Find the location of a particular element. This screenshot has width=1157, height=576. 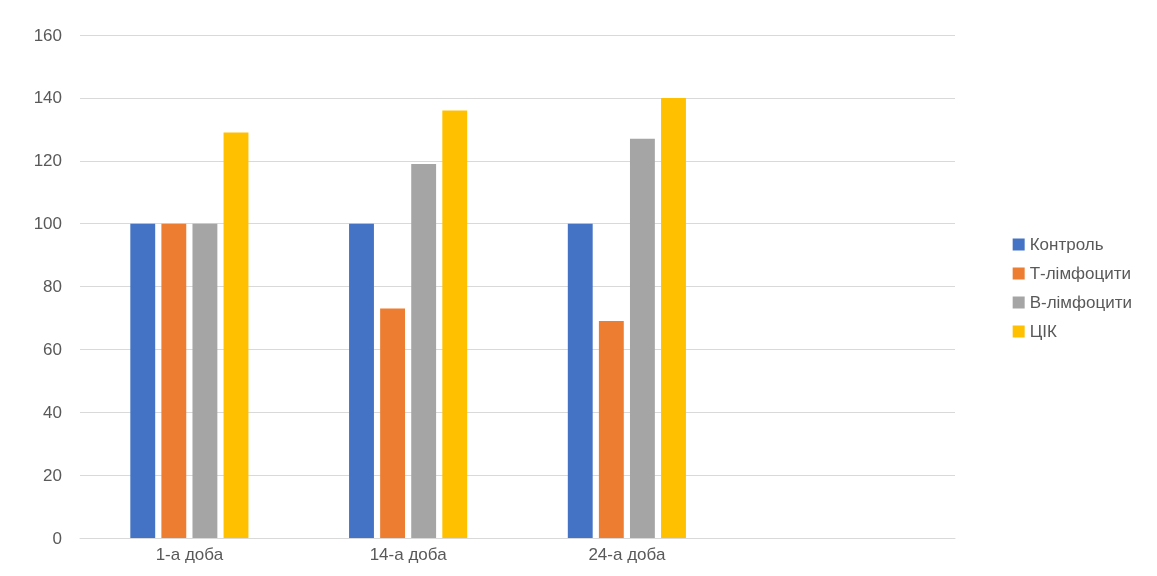

y-tick-label: 140 is located at coordinates (47, 98).